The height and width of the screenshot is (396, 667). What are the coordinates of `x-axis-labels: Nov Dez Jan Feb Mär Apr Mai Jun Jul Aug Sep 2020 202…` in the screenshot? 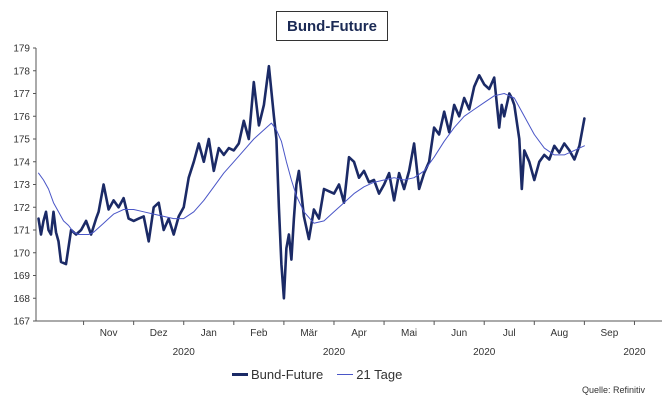 It's located at (364, 339).